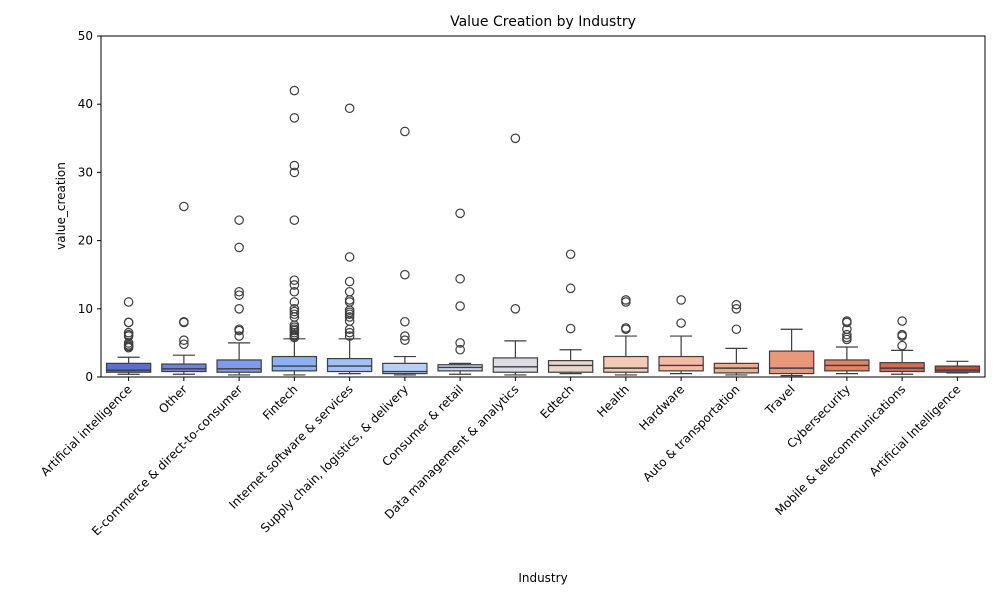 This screenshot has width=1000, height=600. What do you see at coordinates (85, 36) in the screenshot?
I see `y-tick-label: 50` at bounding box center [85, 36].